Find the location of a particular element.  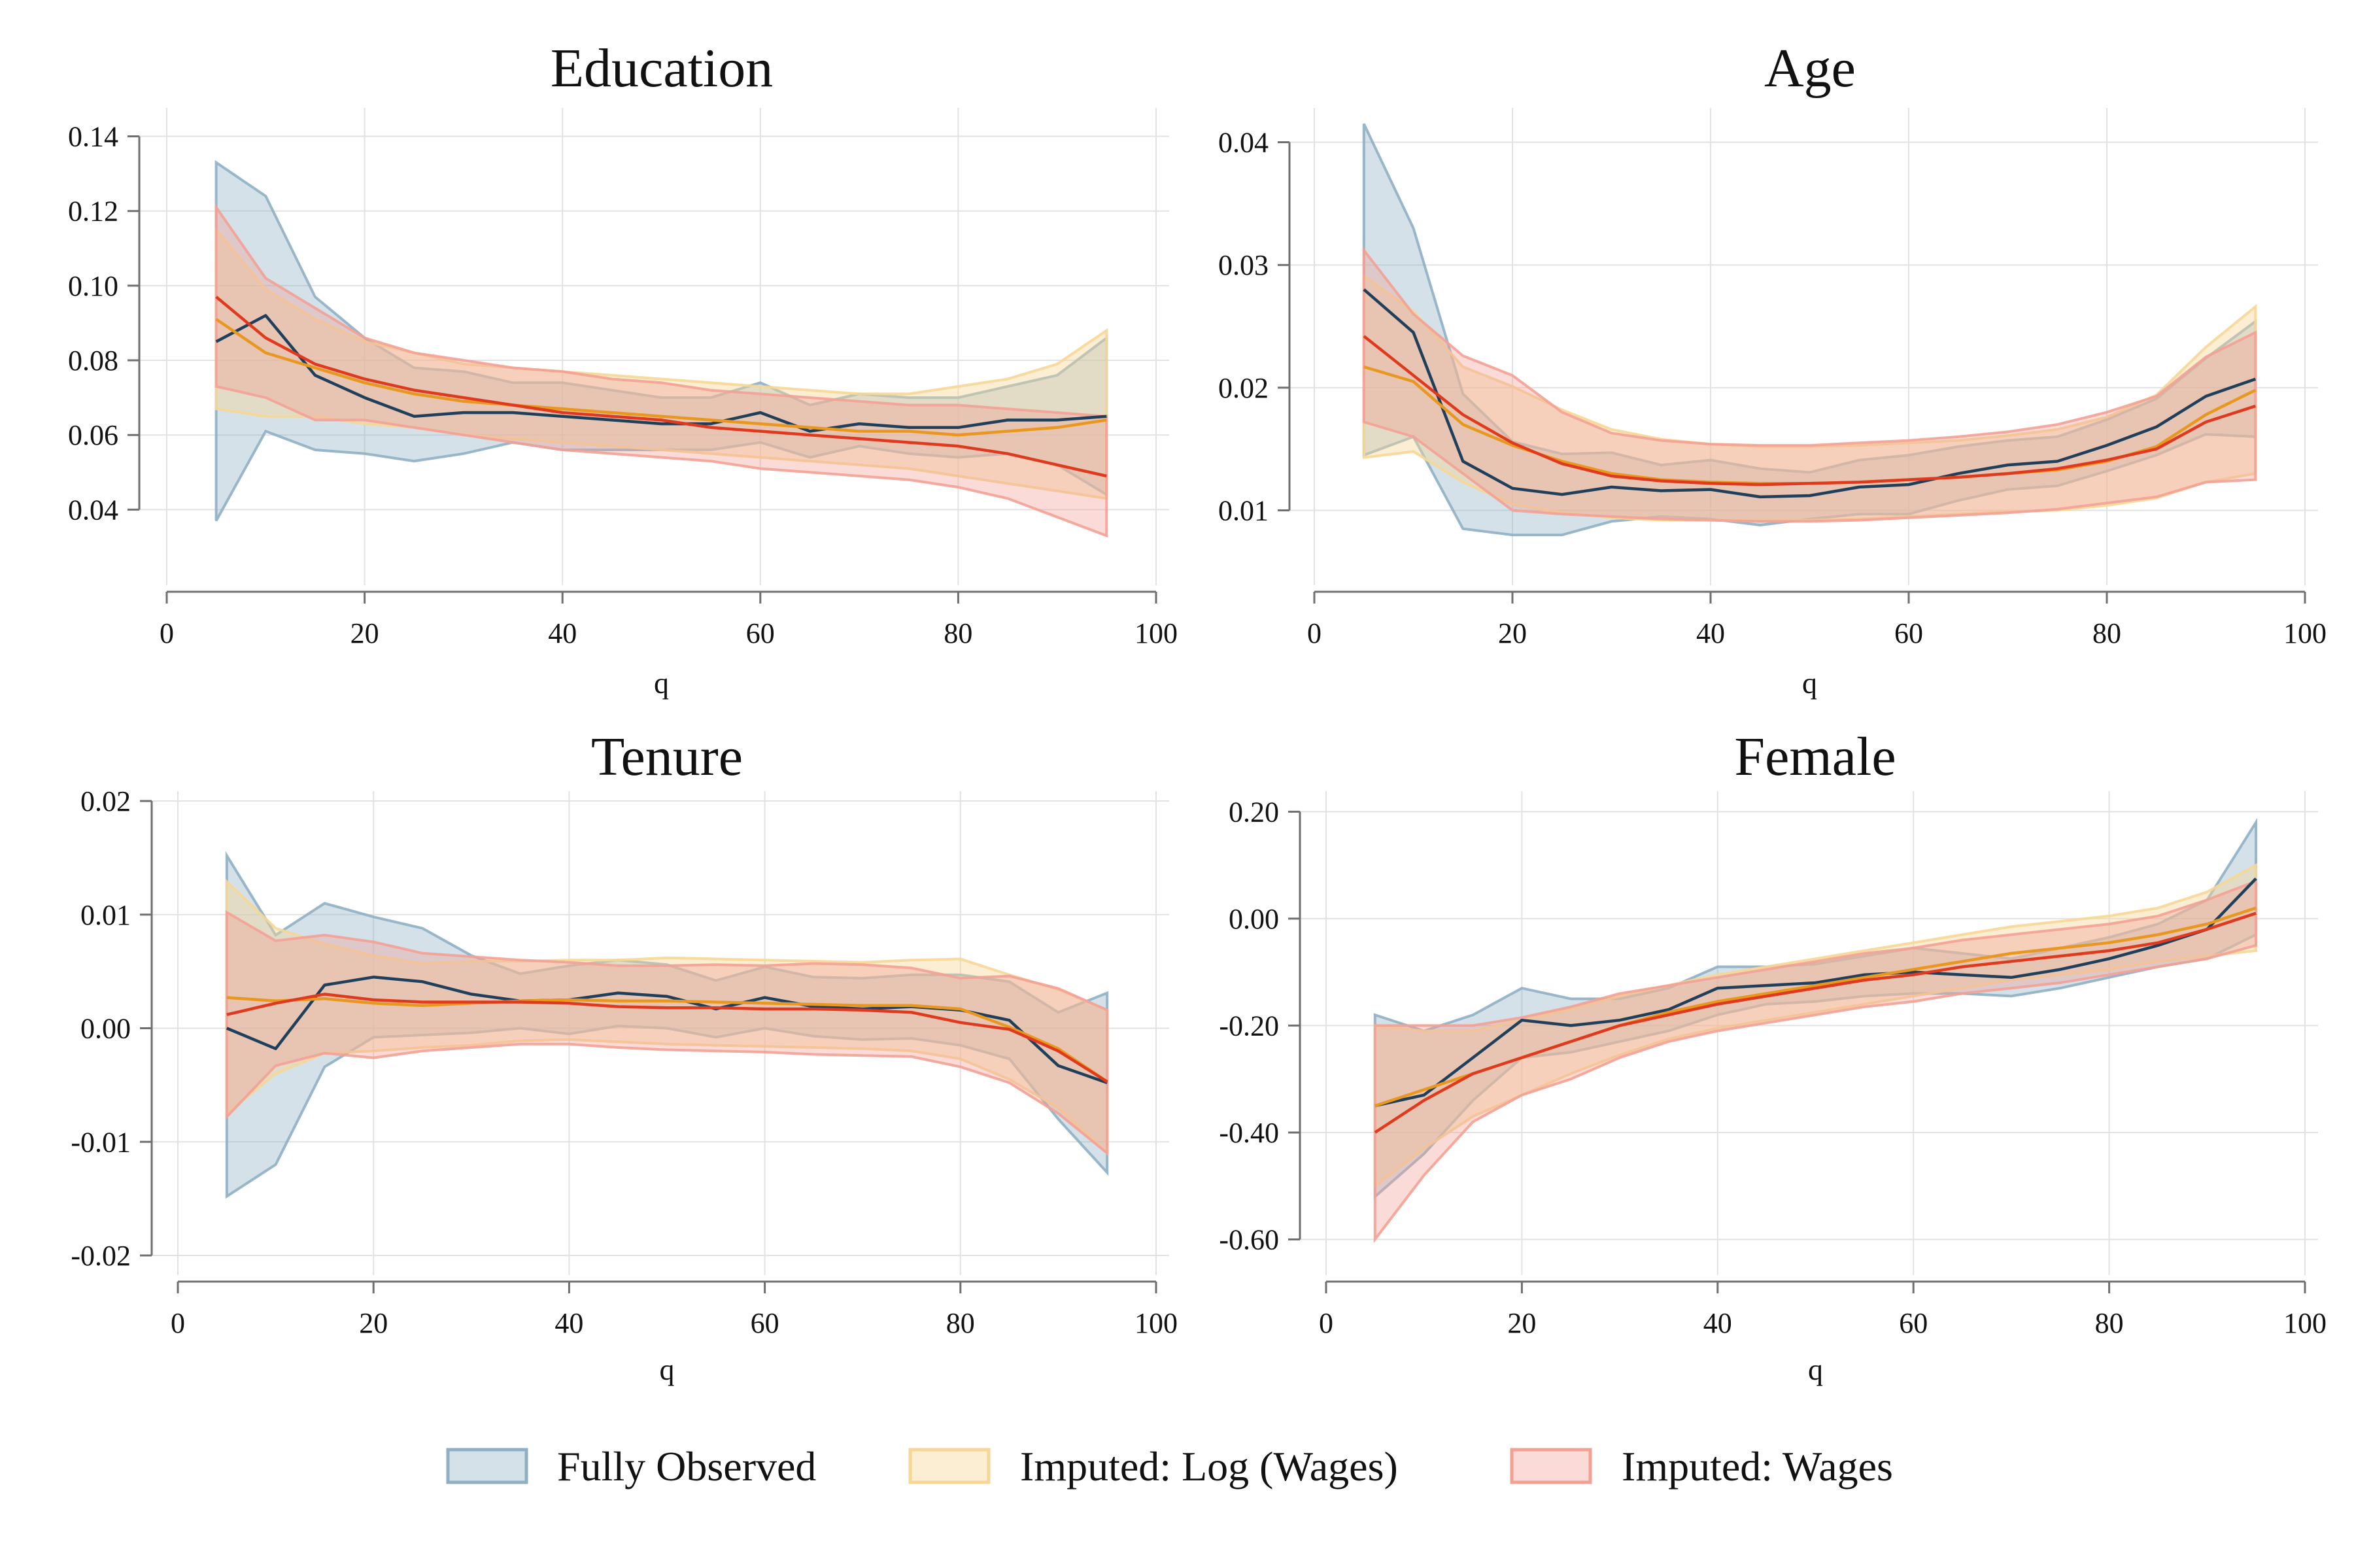

y-tick-label: -0.40 is located at coordinates (1249, 1133).